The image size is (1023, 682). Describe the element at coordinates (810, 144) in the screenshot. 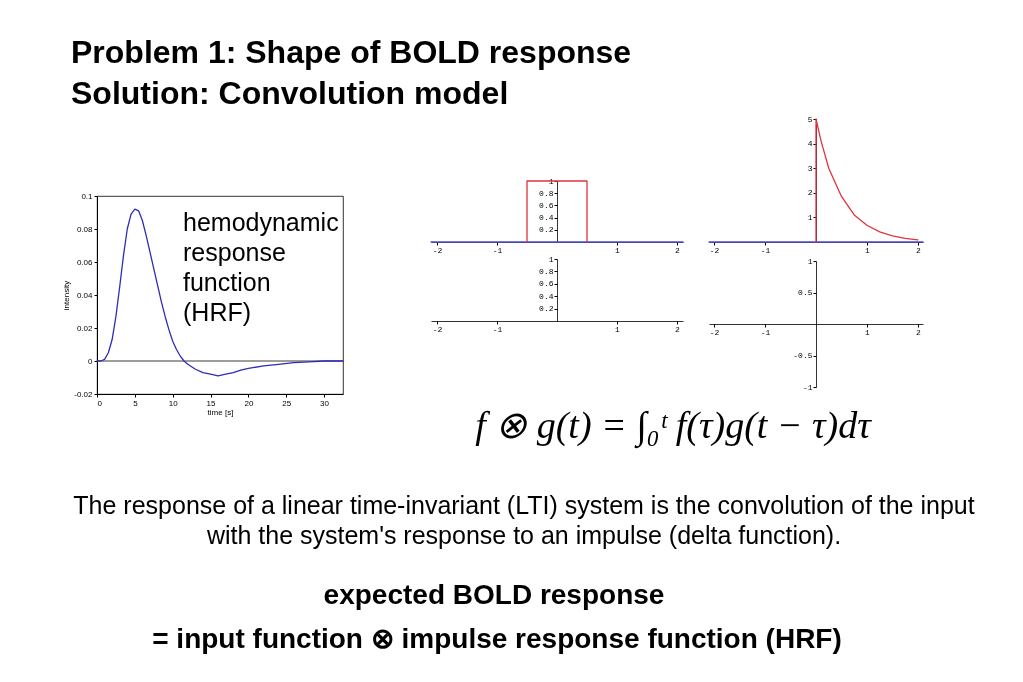

I see `y-tick-label: 4` at that location.